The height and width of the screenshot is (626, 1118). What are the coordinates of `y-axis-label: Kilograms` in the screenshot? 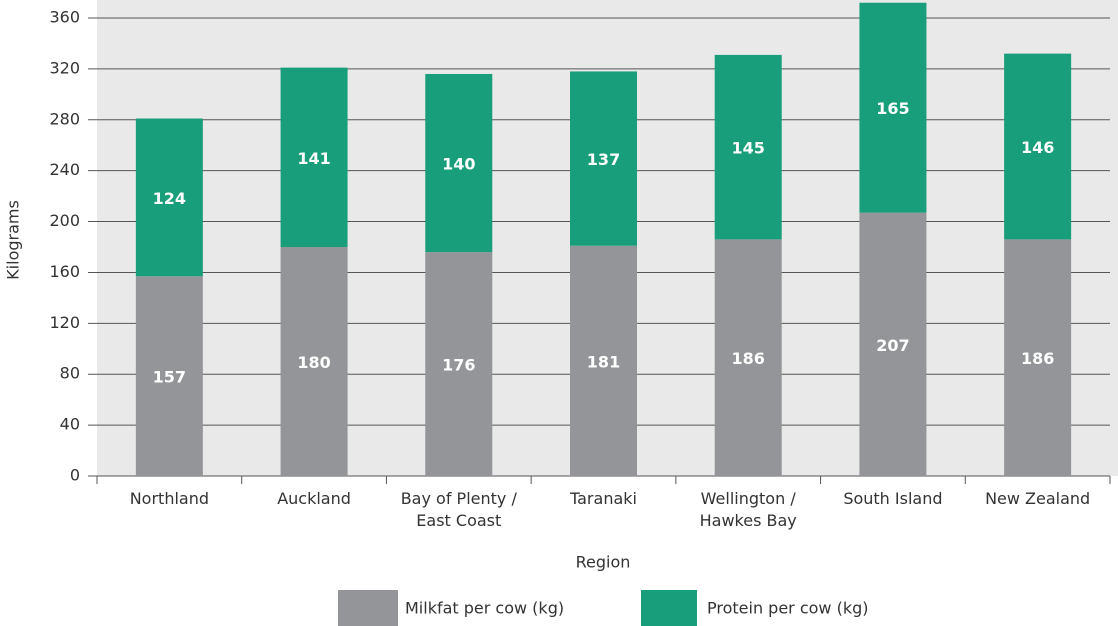 It's located at (13, 240).